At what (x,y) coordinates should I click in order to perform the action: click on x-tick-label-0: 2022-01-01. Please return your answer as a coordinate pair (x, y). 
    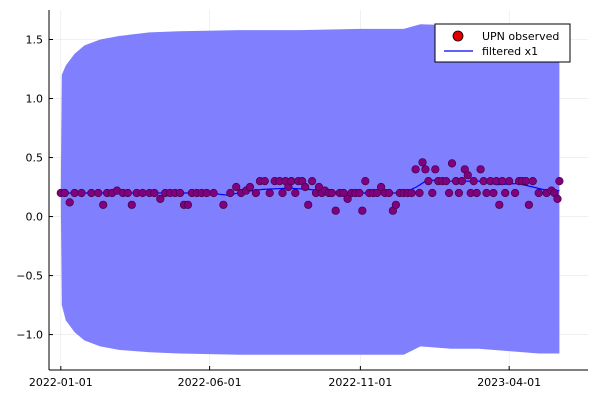
    Looking at the image, I should click on (61, 382).